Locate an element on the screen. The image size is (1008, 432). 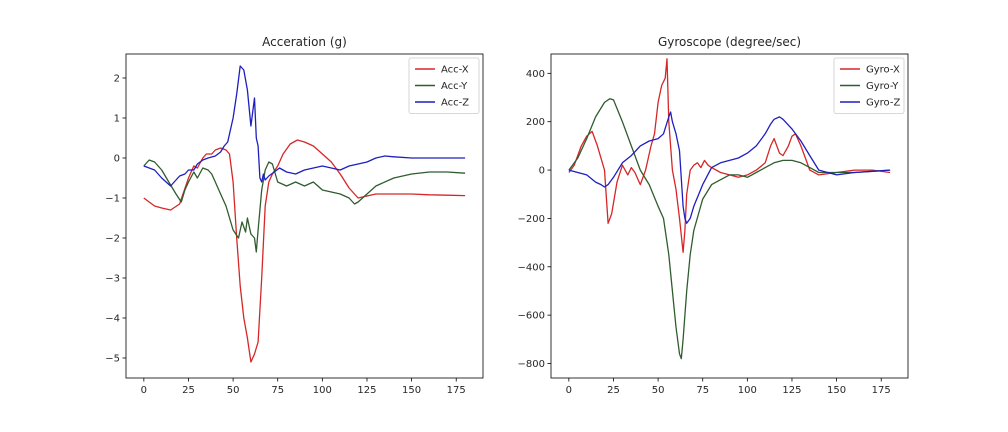
gyro-y-tick-label: 0 is located at coordinates (542, 171).